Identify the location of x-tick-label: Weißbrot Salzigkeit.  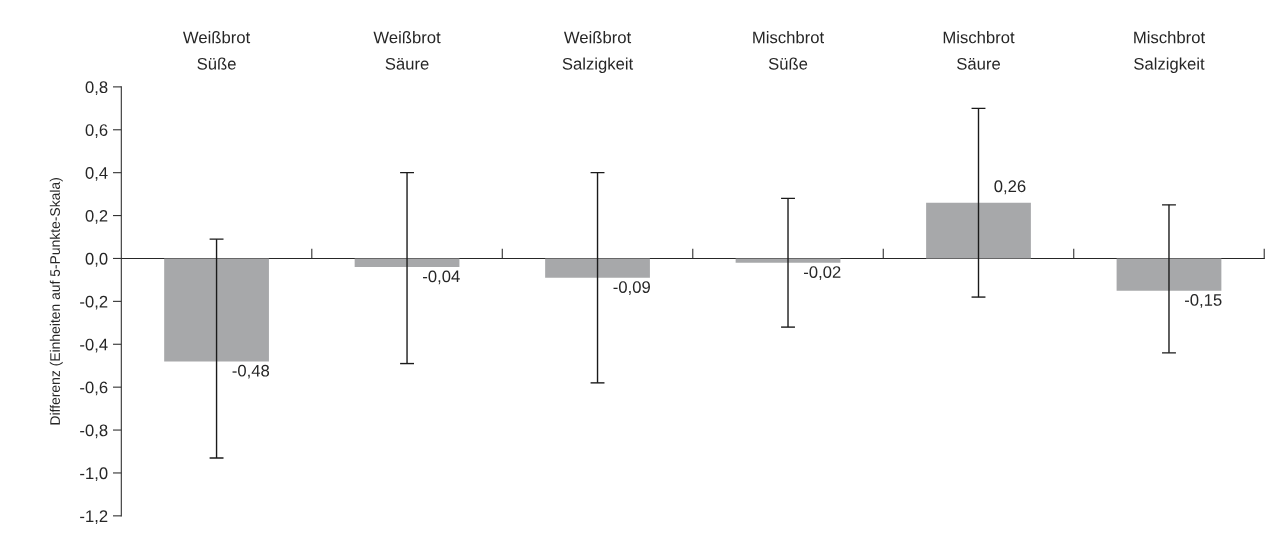
(598, 52).